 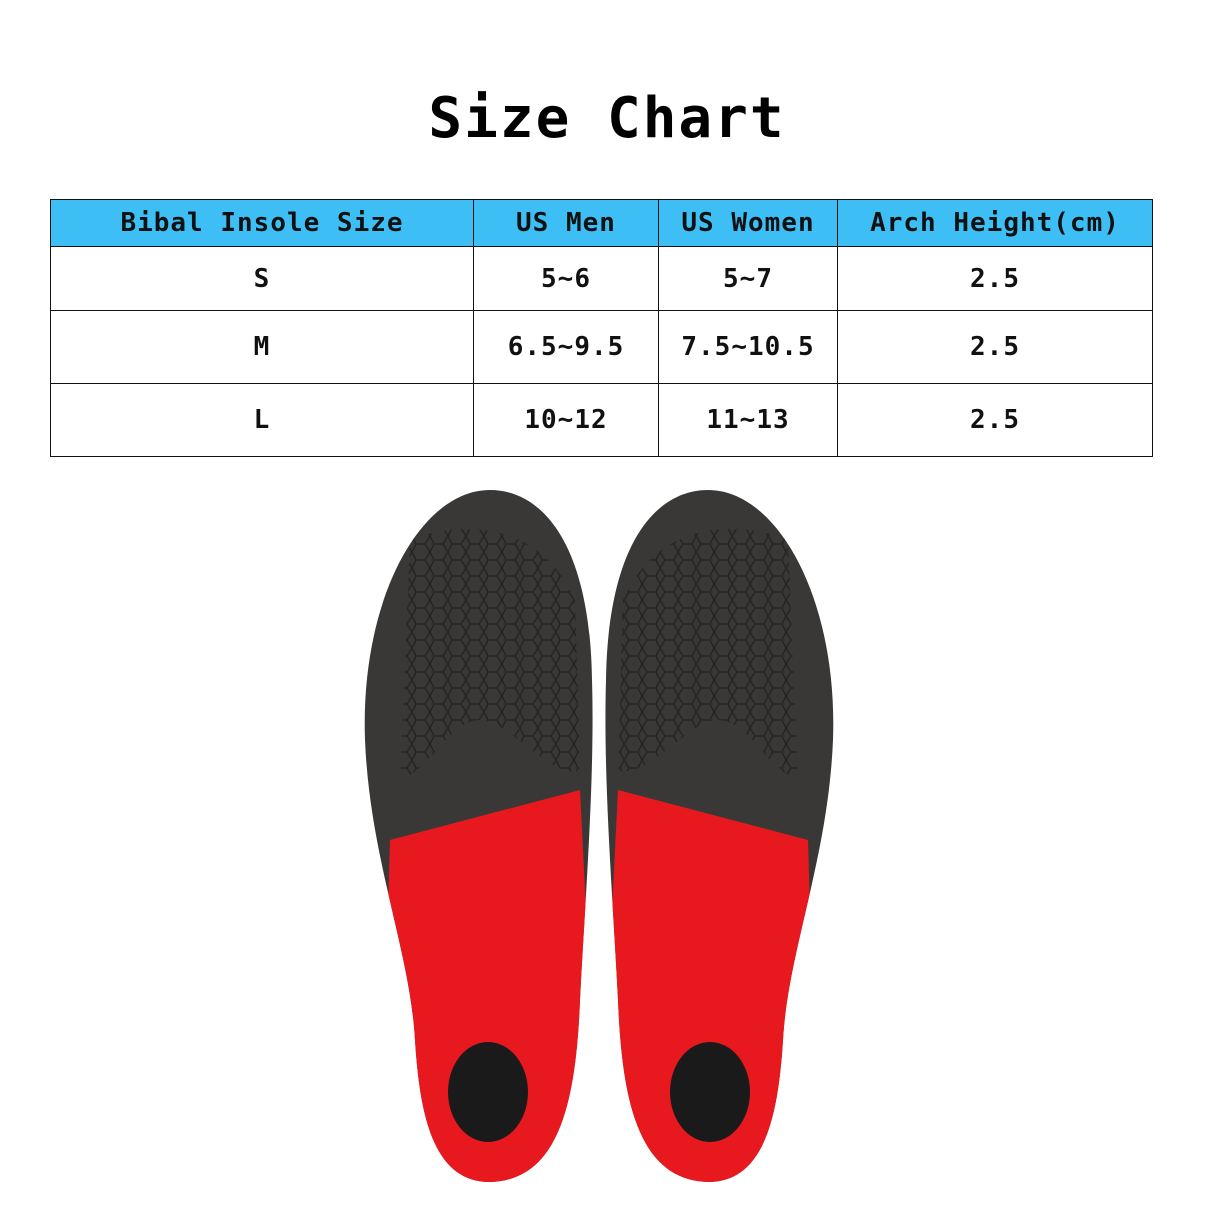 What do you see at coordinates (607, 118) in the screenshot?
I see `page-title: Size Chart` at bounding box center [607, 118].